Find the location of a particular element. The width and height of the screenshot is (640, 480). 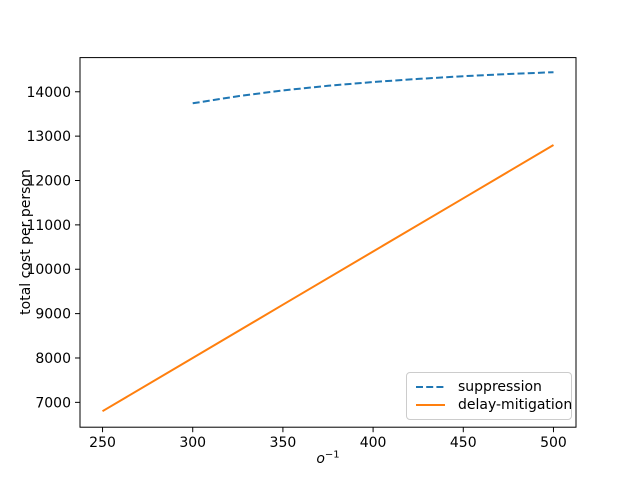

y-tick-label: 7000 is located at coordinates (53, 403).